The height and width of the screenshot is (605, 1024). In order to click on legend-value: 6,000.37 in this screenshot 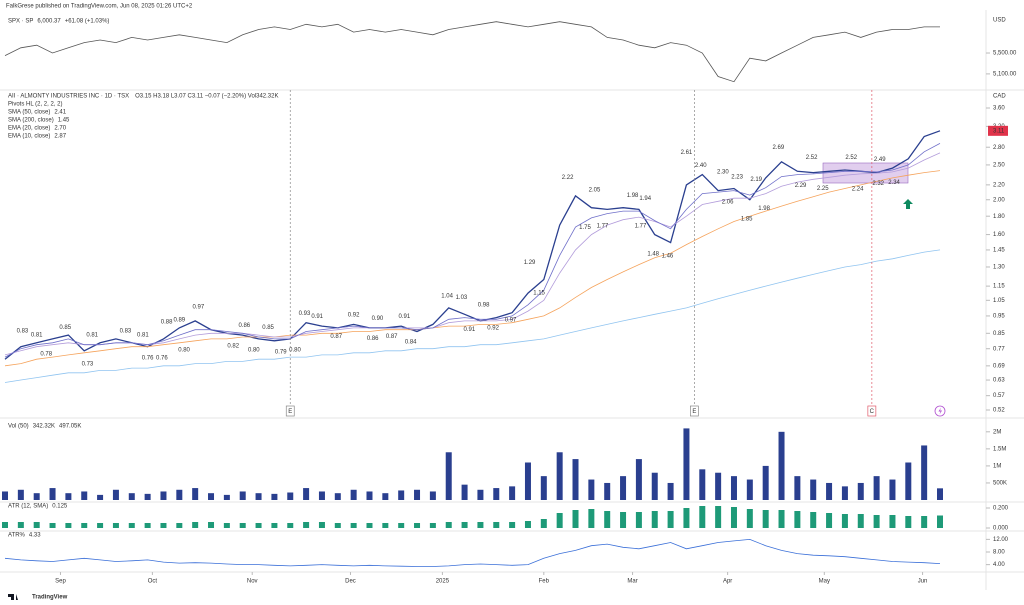, I will do `click(49, 22)`.